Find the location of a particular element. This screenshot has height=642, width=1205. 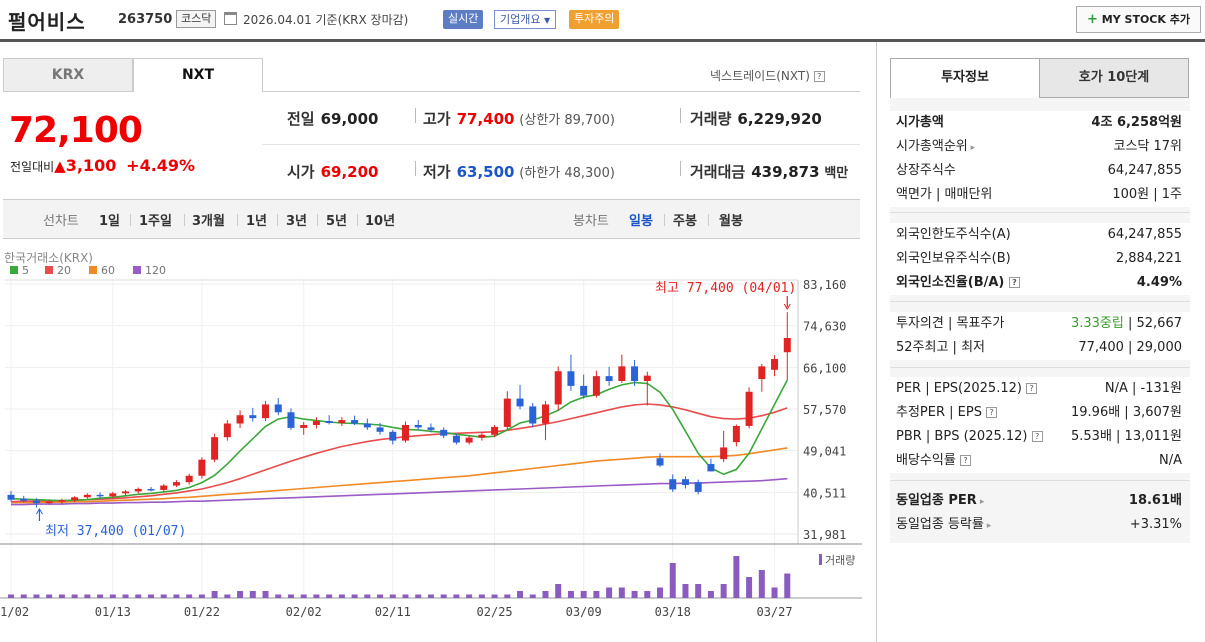

info-row: 배당수익률 ? N/A is located at coordinates (1040, 461).